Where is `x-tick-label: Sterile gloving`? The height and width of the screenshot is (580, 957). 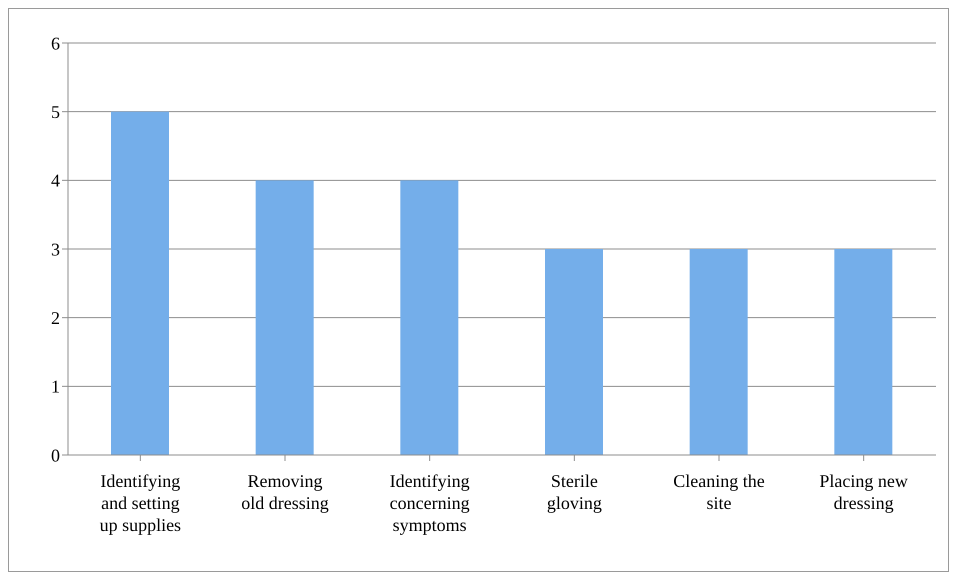
x-tick-label: Sterile gloving is located at coordinates (574, 492).